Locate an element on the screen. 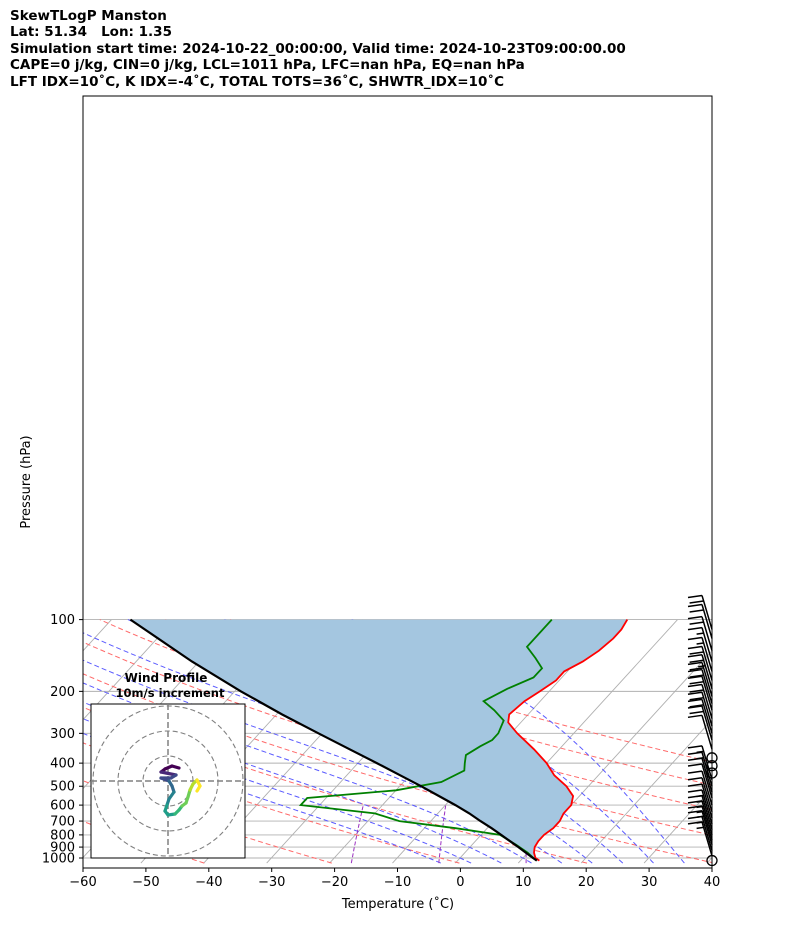 This screenshot has width=794, height=937. wind-profile-inset: Wind Profile 10m/s increment is located at coordinates (168, 765).